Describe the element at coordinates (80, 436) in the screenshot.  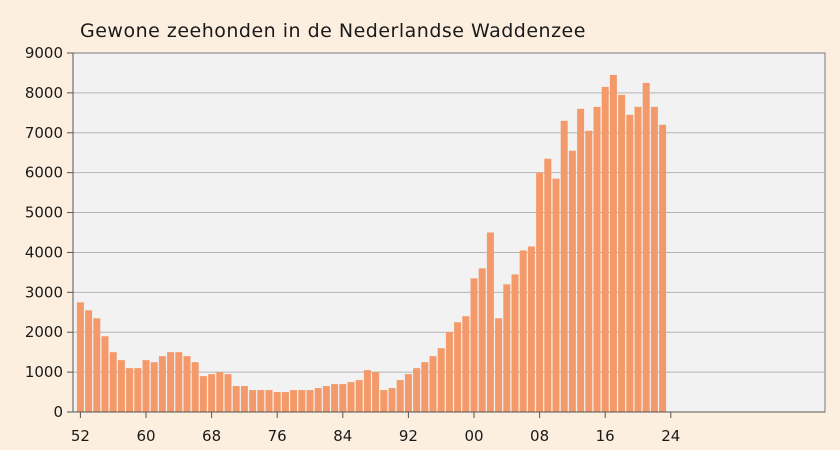
I see `x-tick-label: 52` at that location.